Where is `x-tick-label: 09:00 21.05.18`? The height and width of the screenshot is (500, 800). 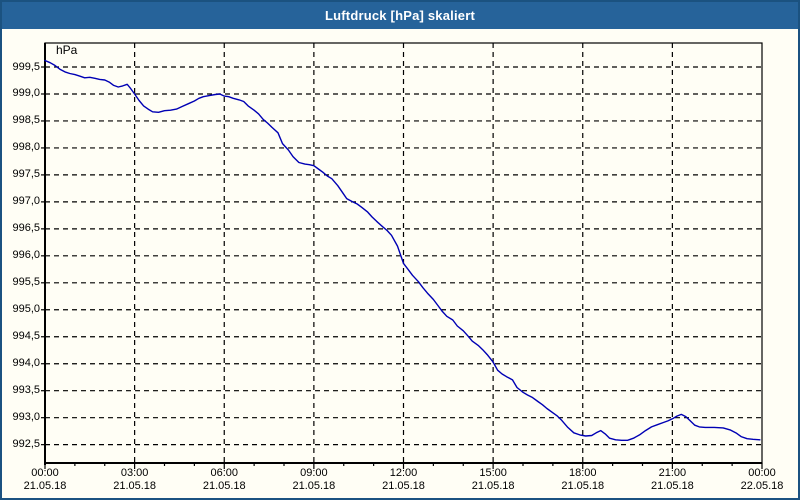
x-tick-label: 09:00 21.05.18 is located at coordinates (314, 480).